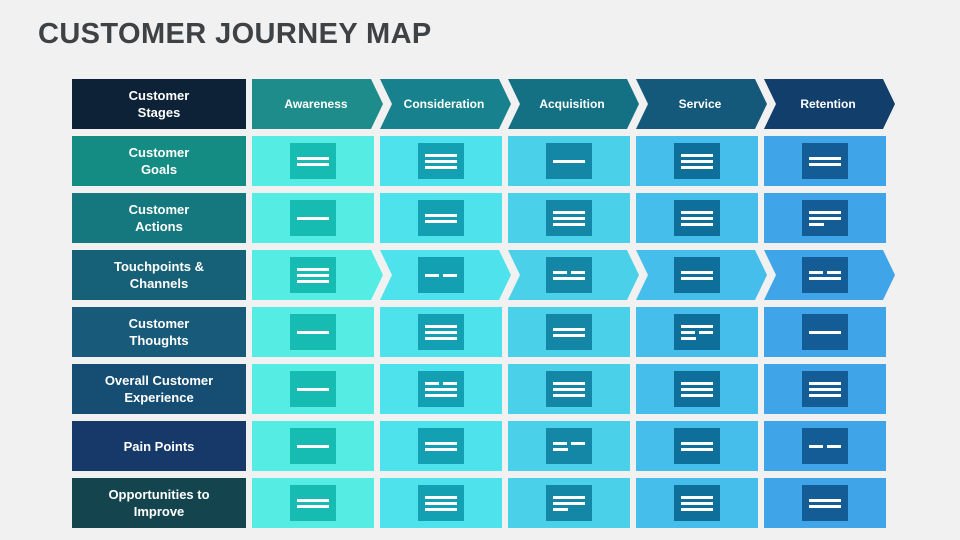 Image resolution: width=960 pixels, height=540 pixels. Describe the element at coordinates (159, 389) in the screenshot. I see `row-label-overall-customer-experience: Overall Customer Experience` at that location.